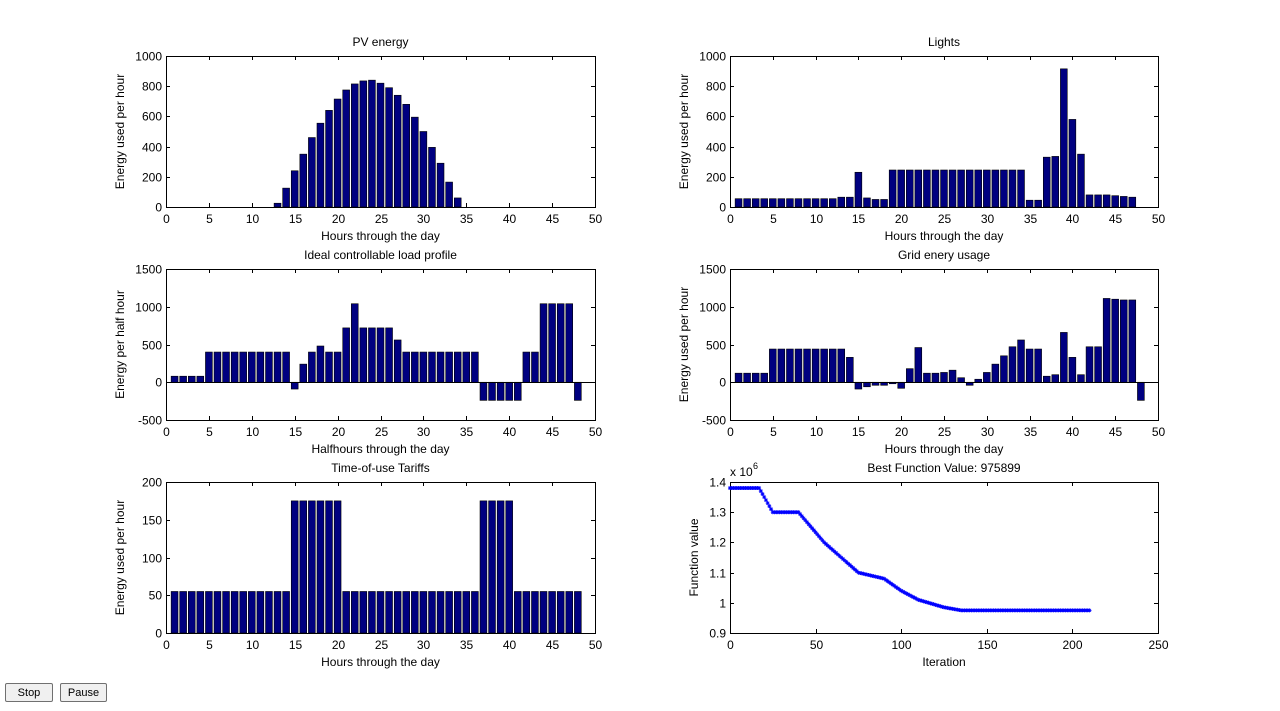 This screenshot has height=711, width=1280. What do you see at coordinates (694, 557) in the screenshot?
I see `y-axis-label: Function value` at bounding box center [694, 557].